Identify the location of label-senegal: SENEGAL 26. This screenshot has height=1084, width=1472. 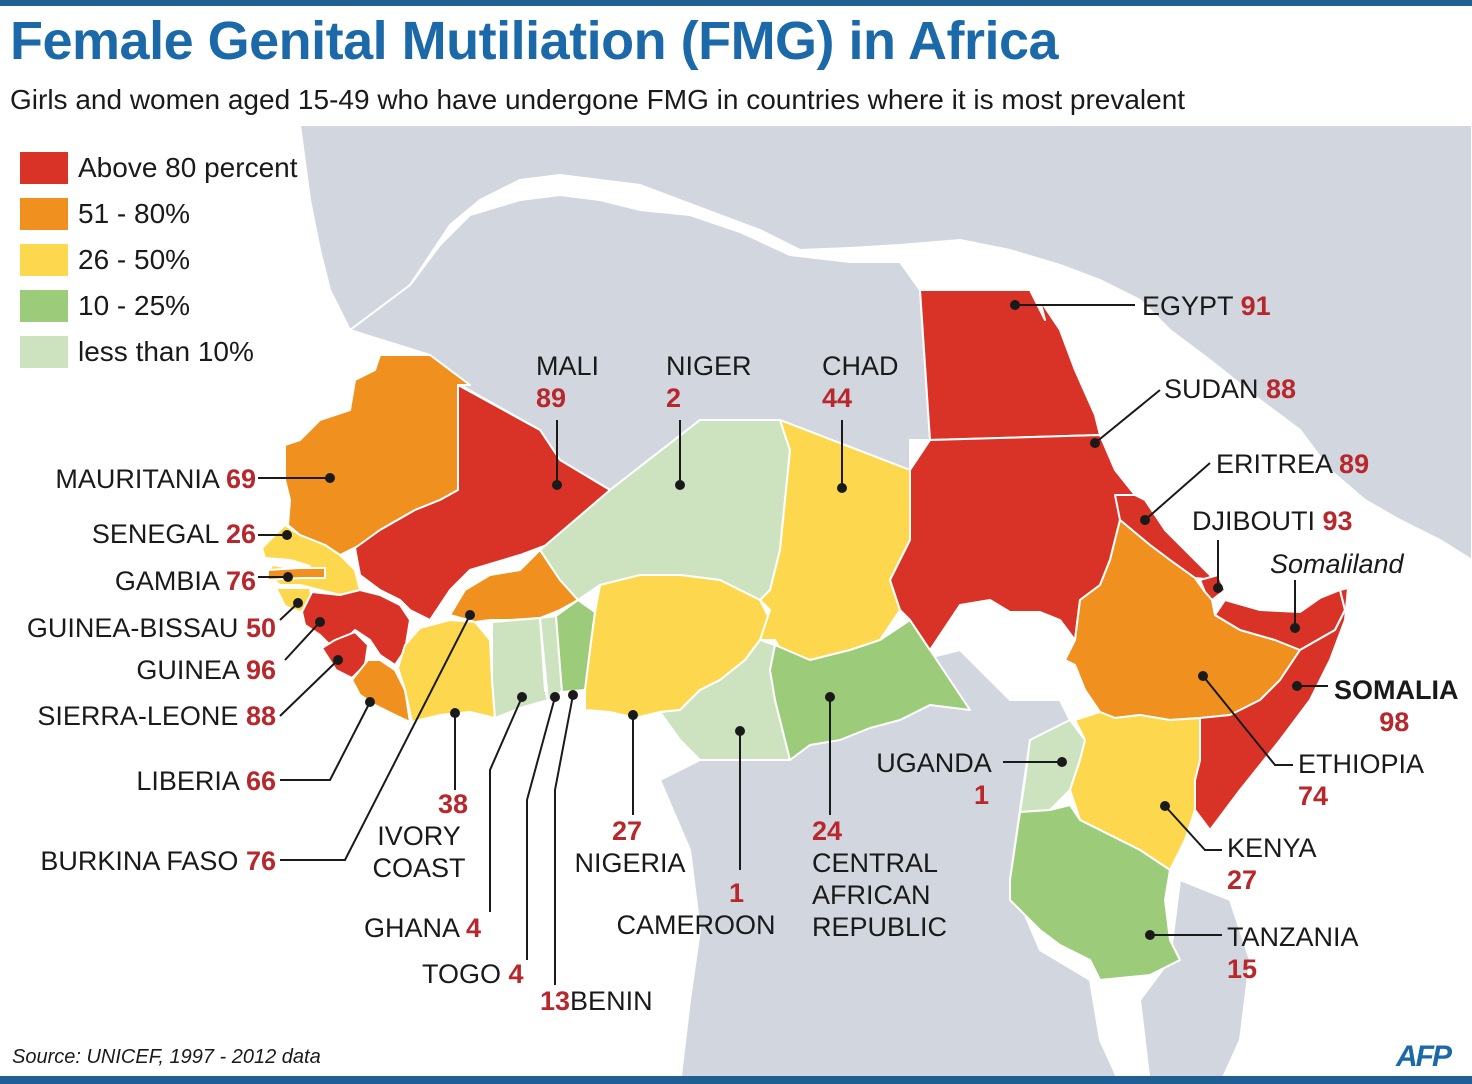
(174, 534).